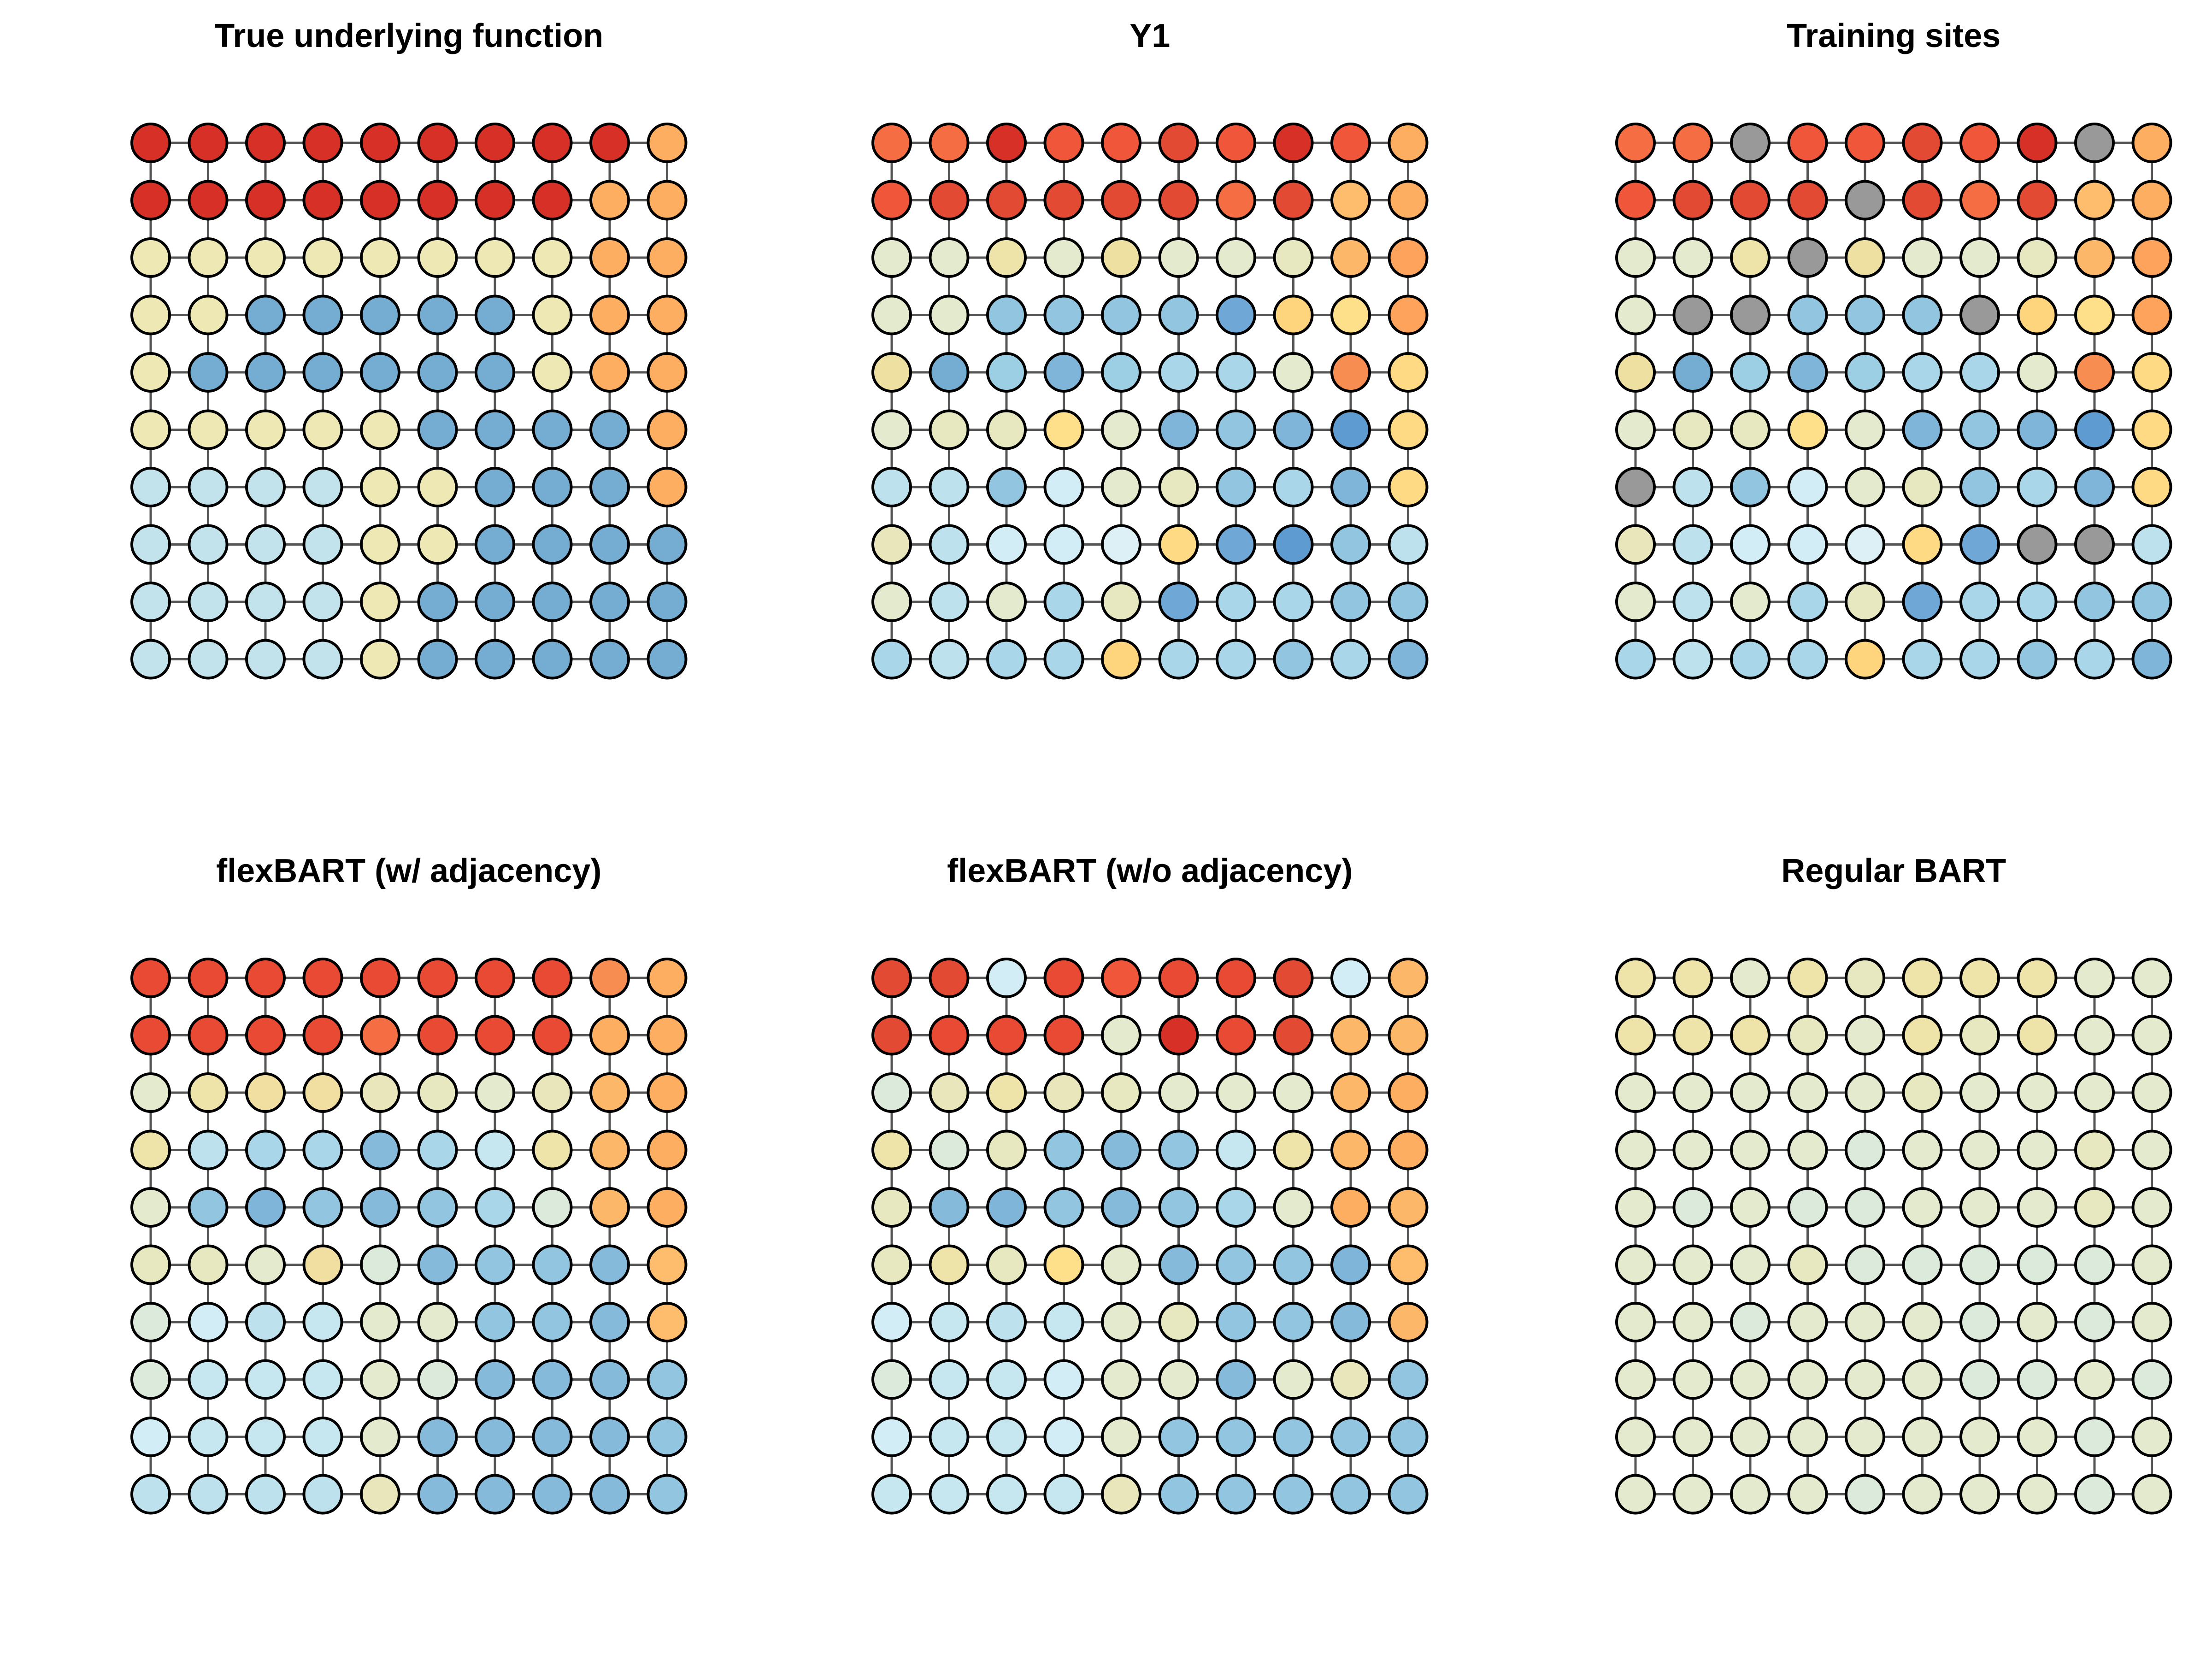 Image resolution: width=2212 pixels, height=1659 pixels. What do you see at coordinates (408, 1236) in the screenshot?
I see `grid-edges` at bounding box center [408, 1236].